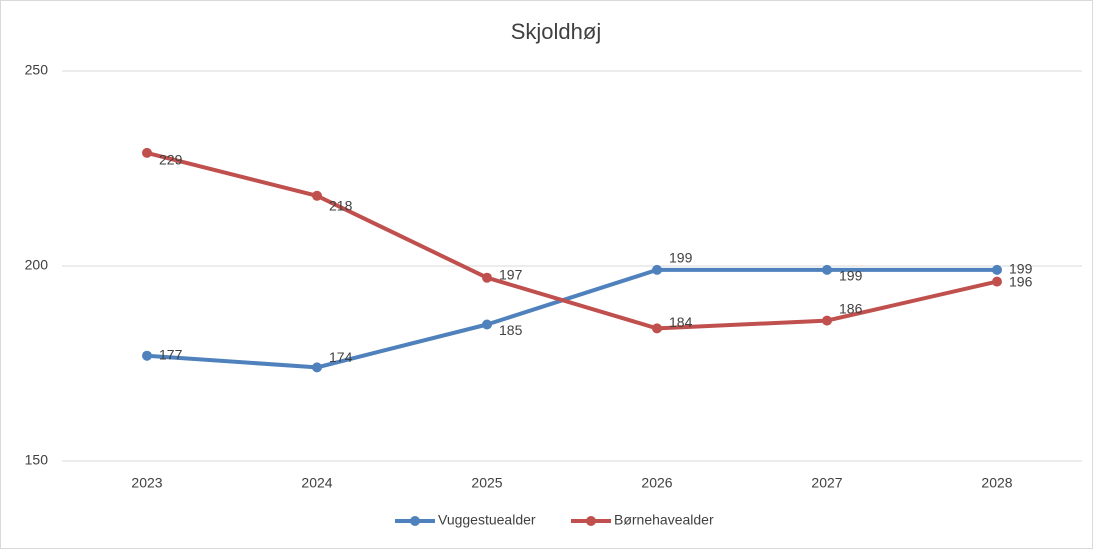 The width and height of the screenshot is (1093, 549). I want to click on data-label: 197, so click(511, 274).